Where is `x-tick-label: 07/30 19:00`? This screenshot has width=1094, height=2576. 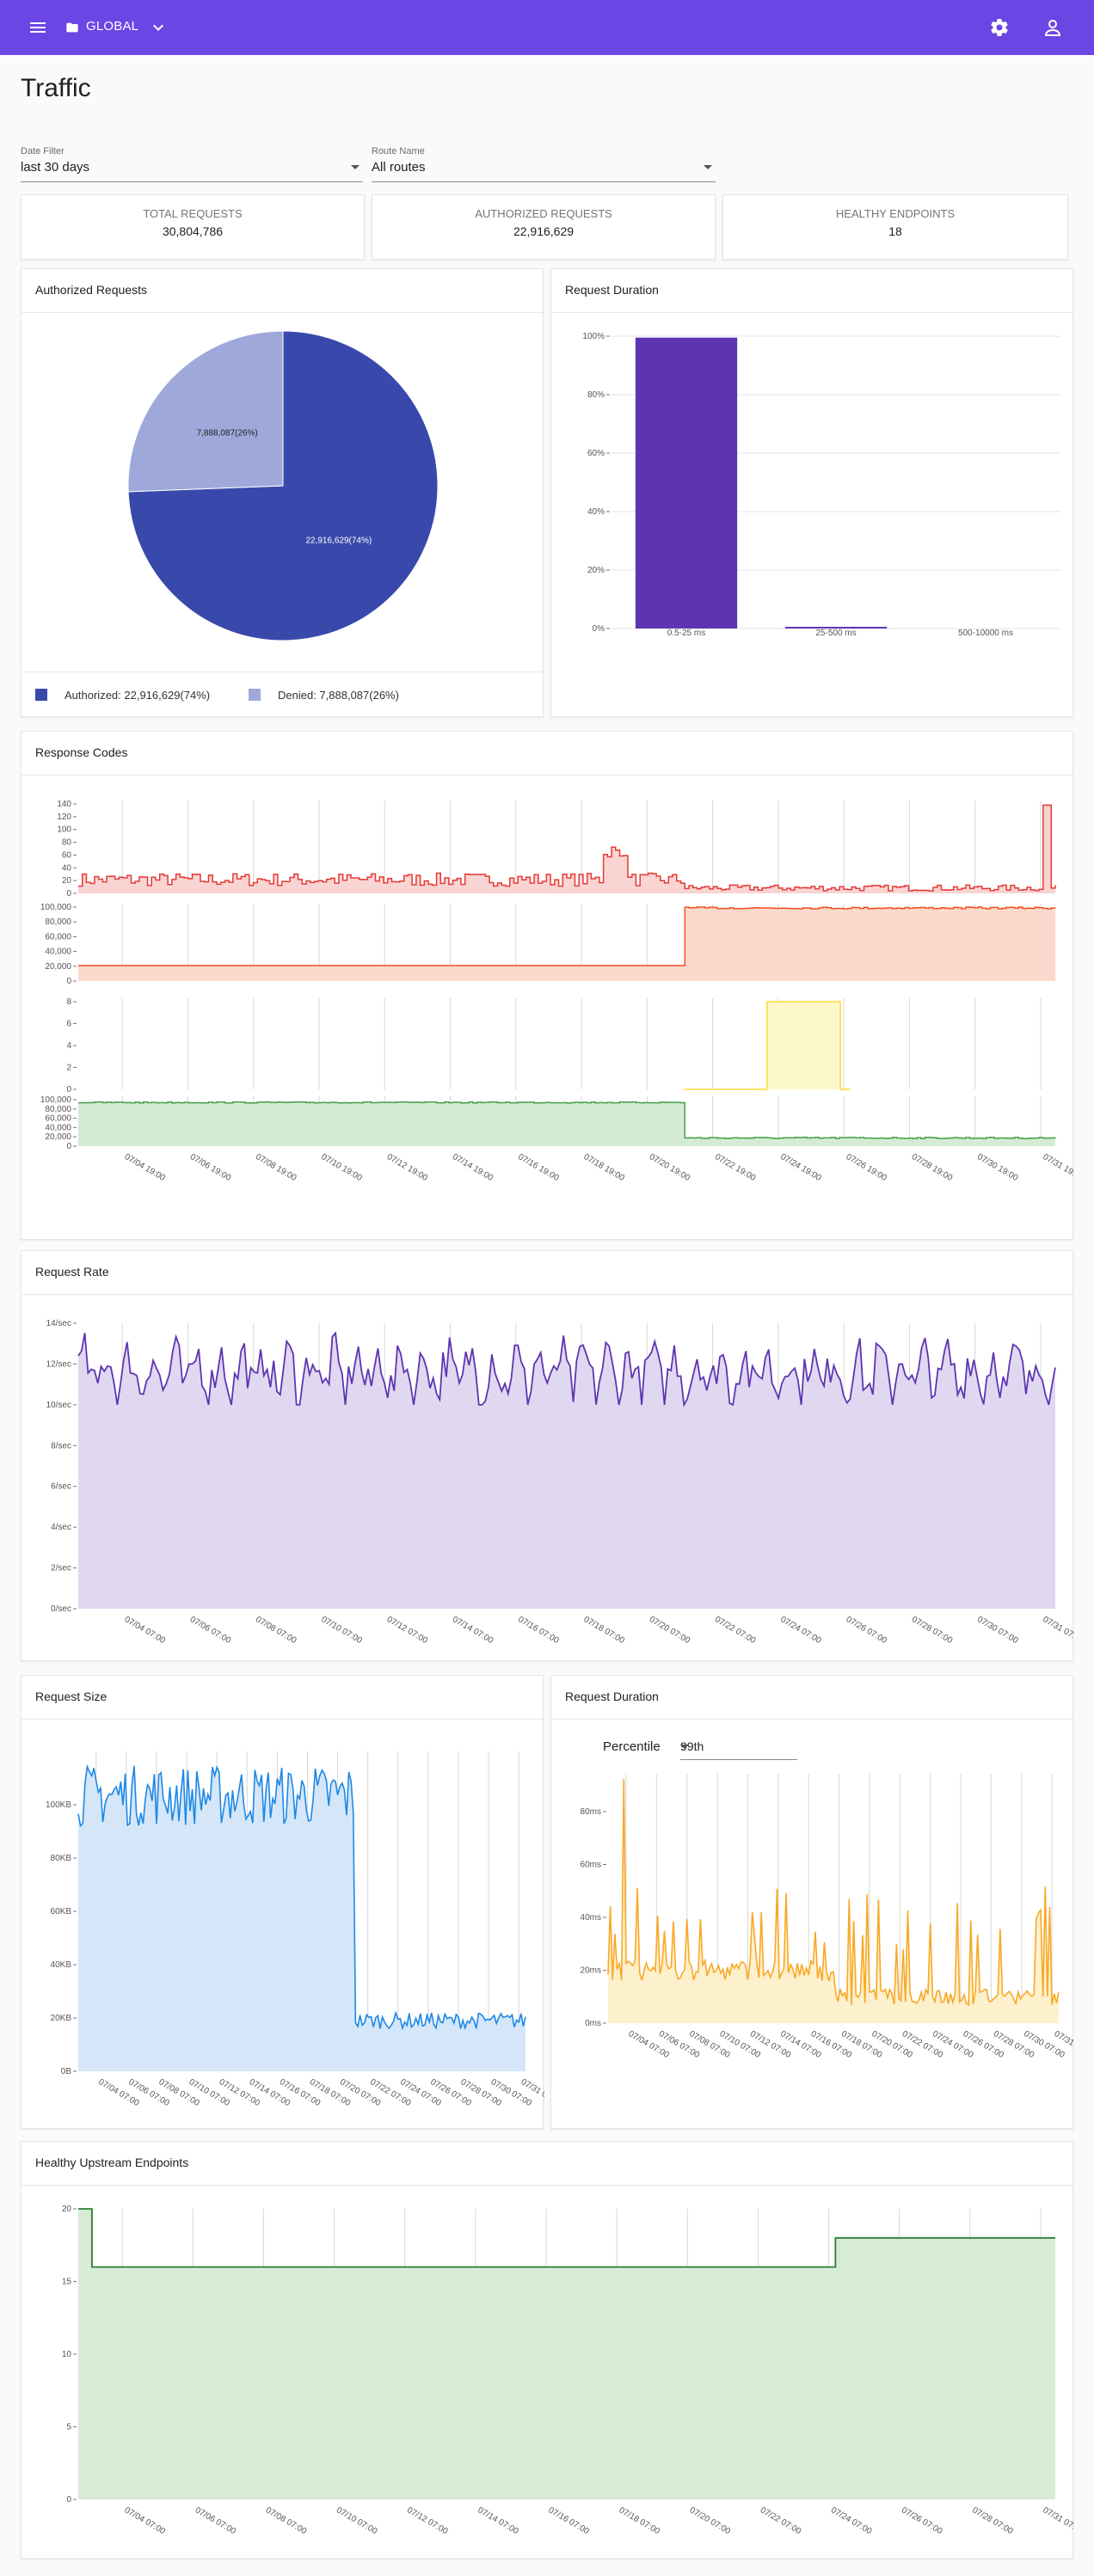 x-tick-label: 07/30 19:00 is located at coordinates (997, 1167).